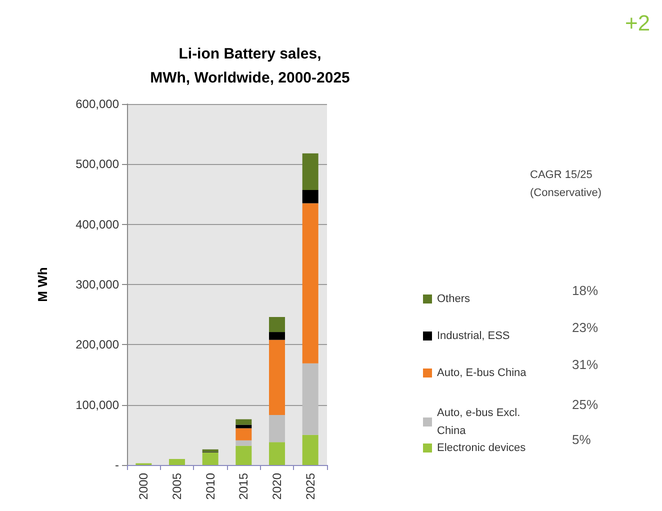  I want to click on x-tick-label: 2000, so click(143, 486).